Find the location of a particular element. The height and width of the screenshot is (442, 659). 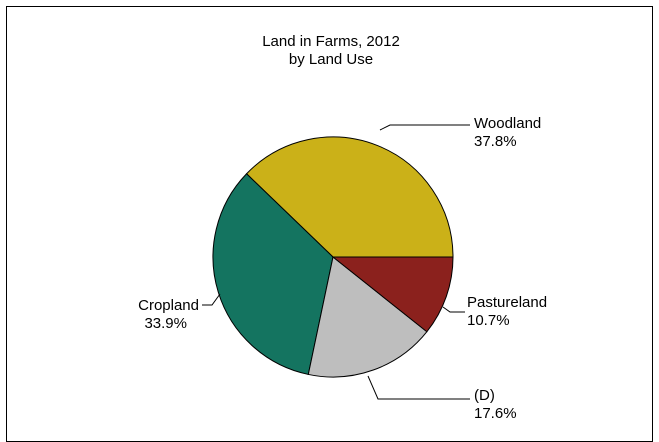

leader-pastureland is located at coordinates (453, 309).